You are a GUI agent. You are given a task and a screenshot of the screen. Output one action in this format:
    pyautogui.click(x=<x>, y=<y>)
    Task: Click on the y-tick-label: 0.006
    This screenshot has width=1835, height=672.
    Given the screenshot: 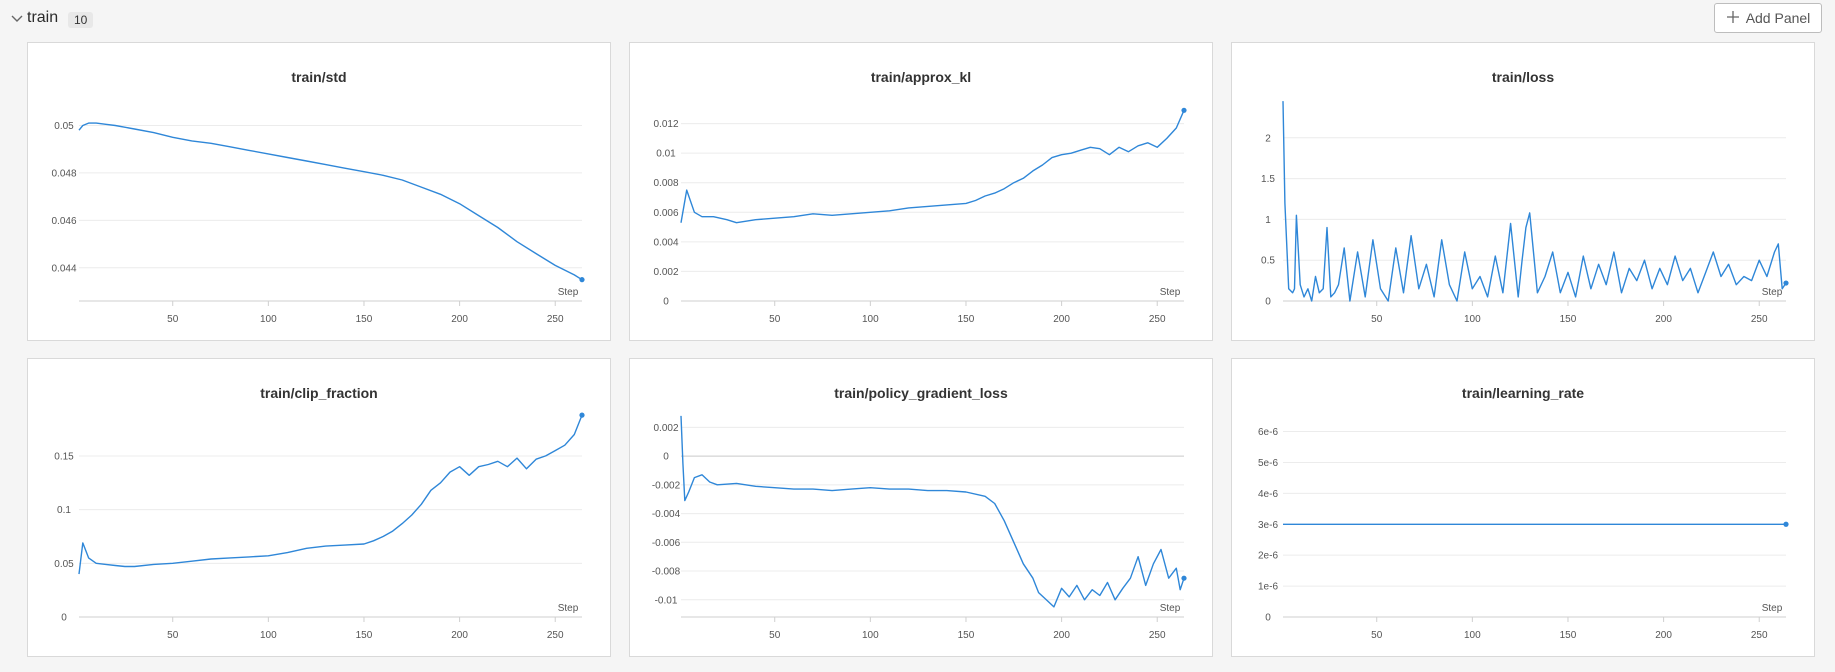 What is the action you would take?
    pyautogui.click(x=665, y=213)
    